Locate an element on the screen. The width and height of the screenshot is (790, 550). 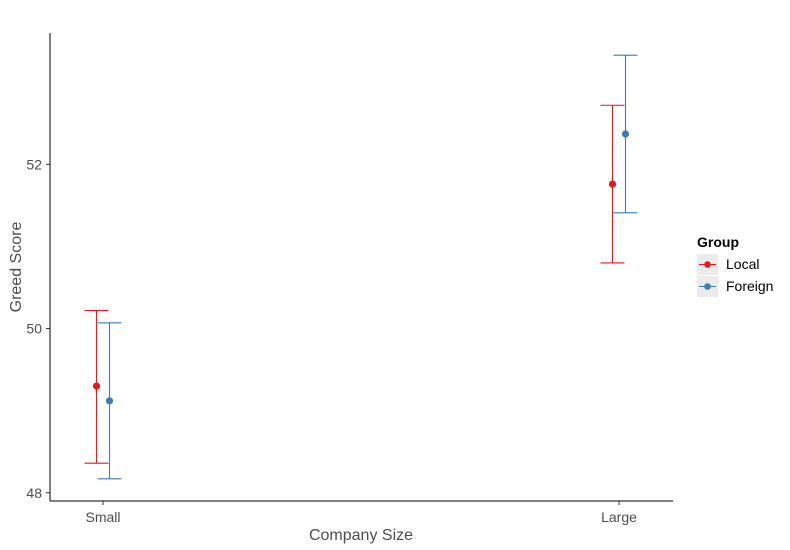
x-tick-label: Large is located at coordinates (619, 517).